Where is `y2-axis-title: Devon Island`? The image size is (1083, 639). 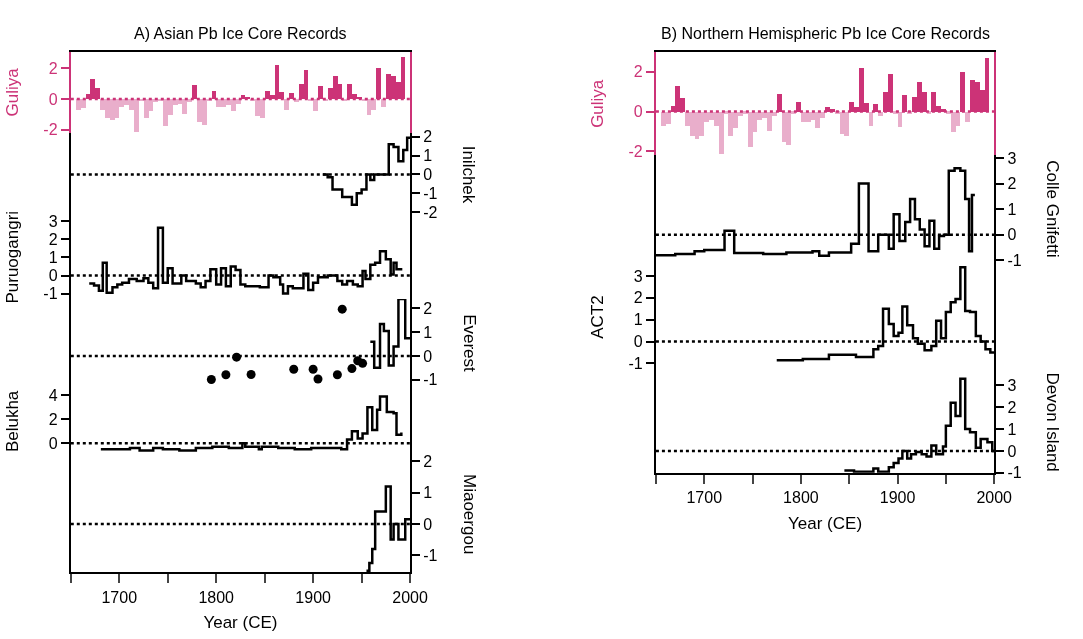 y2-axis-title: Devon Island is located at coordinates (1053, 422).